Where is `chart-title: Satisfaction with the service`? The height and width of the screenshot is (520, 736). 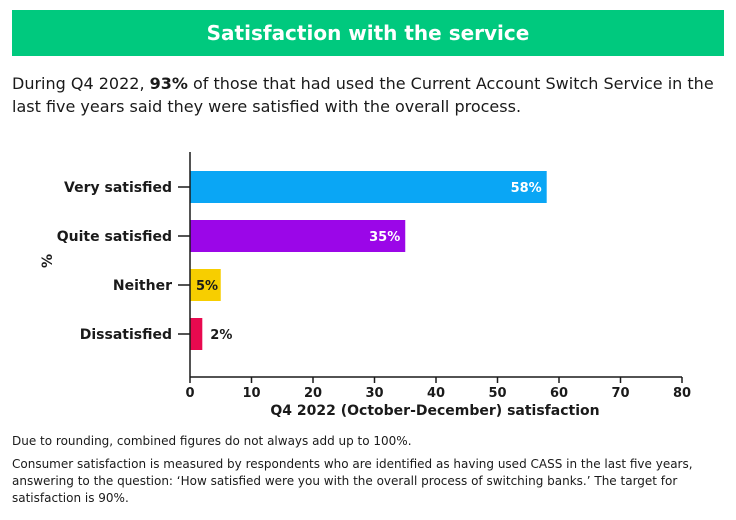
chart-title: Satisfaction with the service is located at coordinates (368, 33).